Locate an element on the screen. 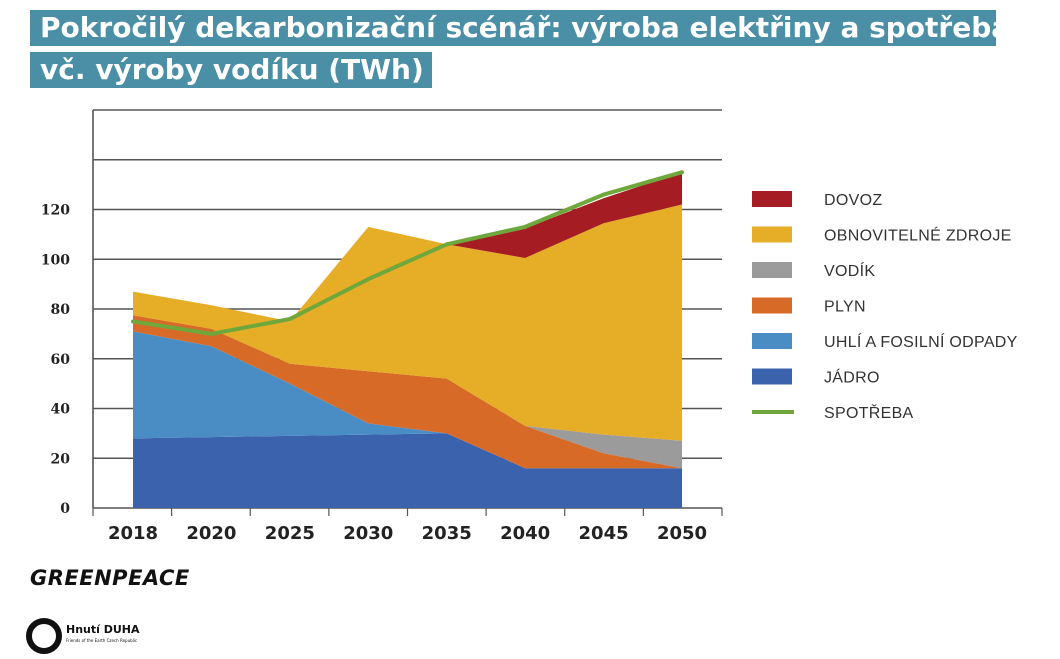 The image size is (1060, 659). x-tick-label: 2040 is located at coordinates (525, 533).